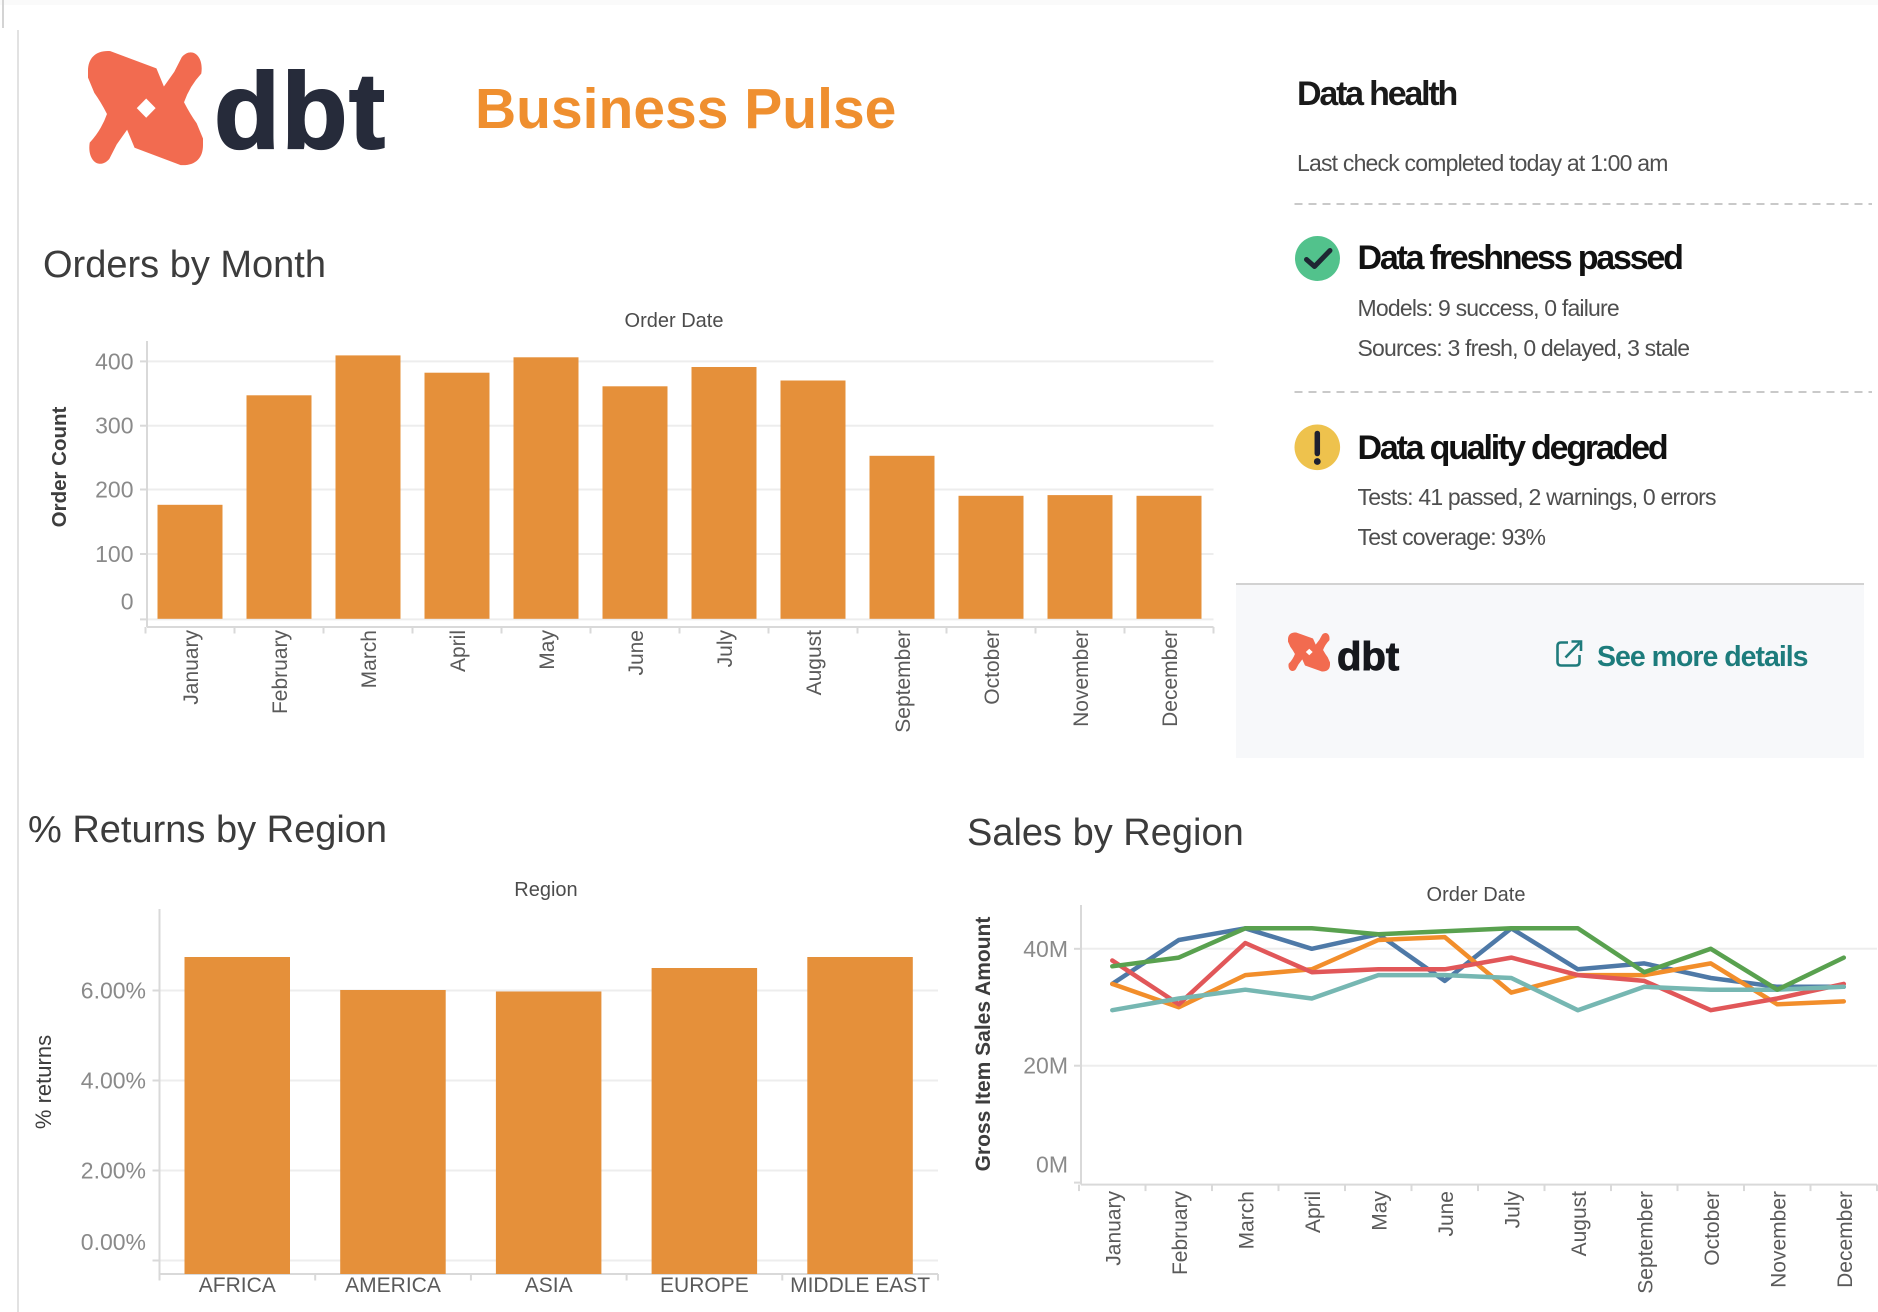  Describe the element at coordinates (207, 830) in the screenshot. I see `svg-text: % Returns by Region` at that location.